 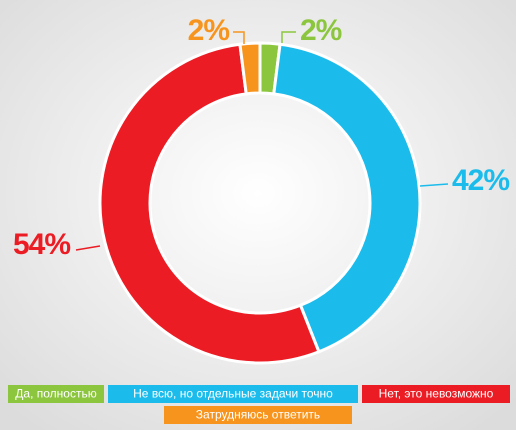 I want to click on legend-label: Нет, это невозможно, so click(x=436, y=394).